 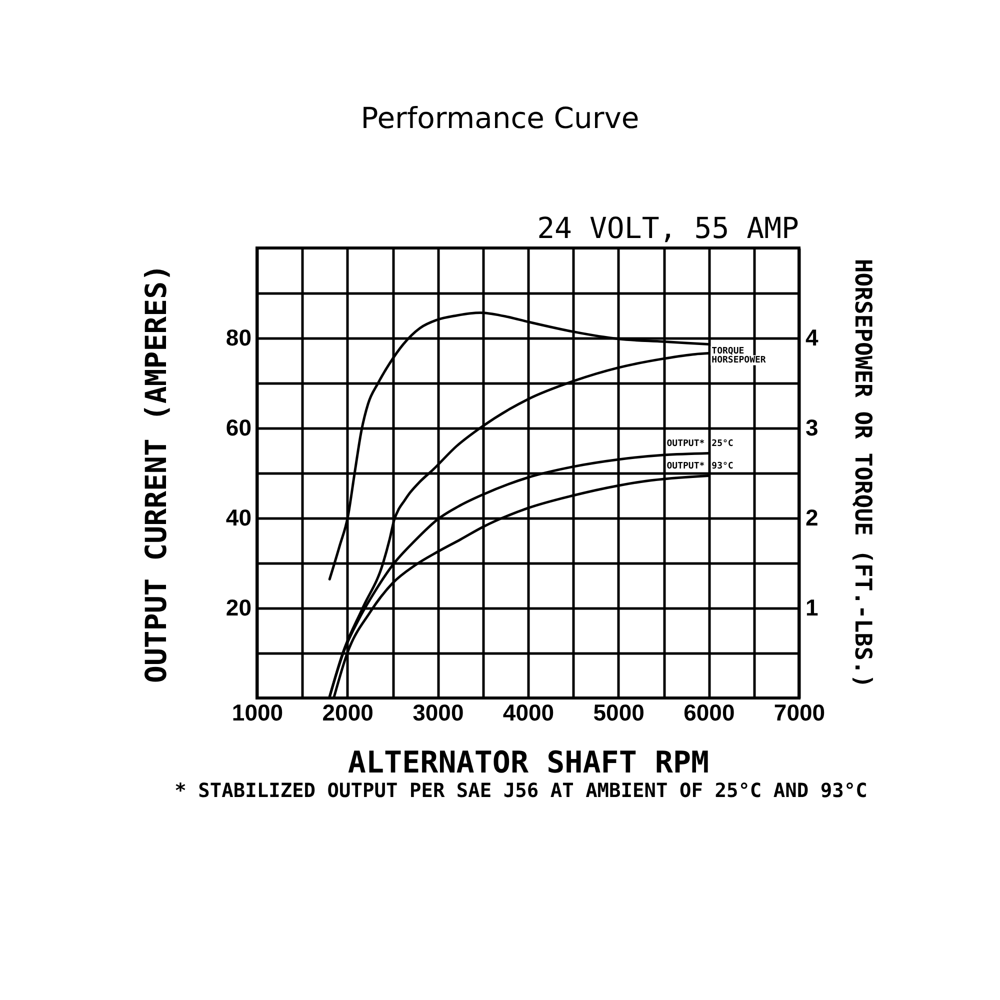 I want to click on series-label: HORSEPOWER, so click(x=739, y=360).